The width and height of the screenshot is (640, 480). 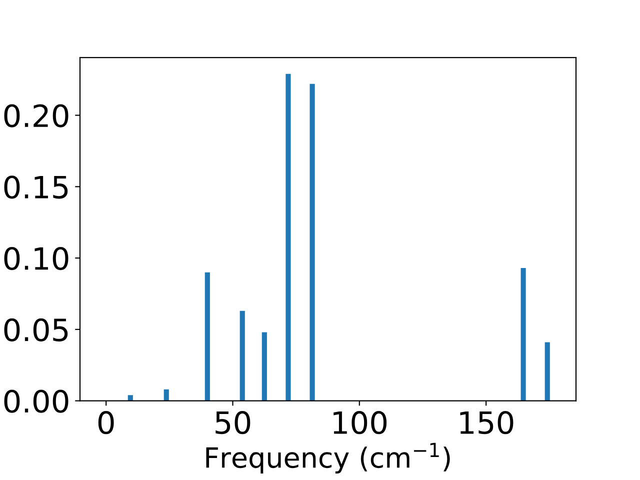 What do you see at coordinates (36, 330) in the screenshot?
I see `y-tick-label: 0.05` at bounding box center [36, 330].